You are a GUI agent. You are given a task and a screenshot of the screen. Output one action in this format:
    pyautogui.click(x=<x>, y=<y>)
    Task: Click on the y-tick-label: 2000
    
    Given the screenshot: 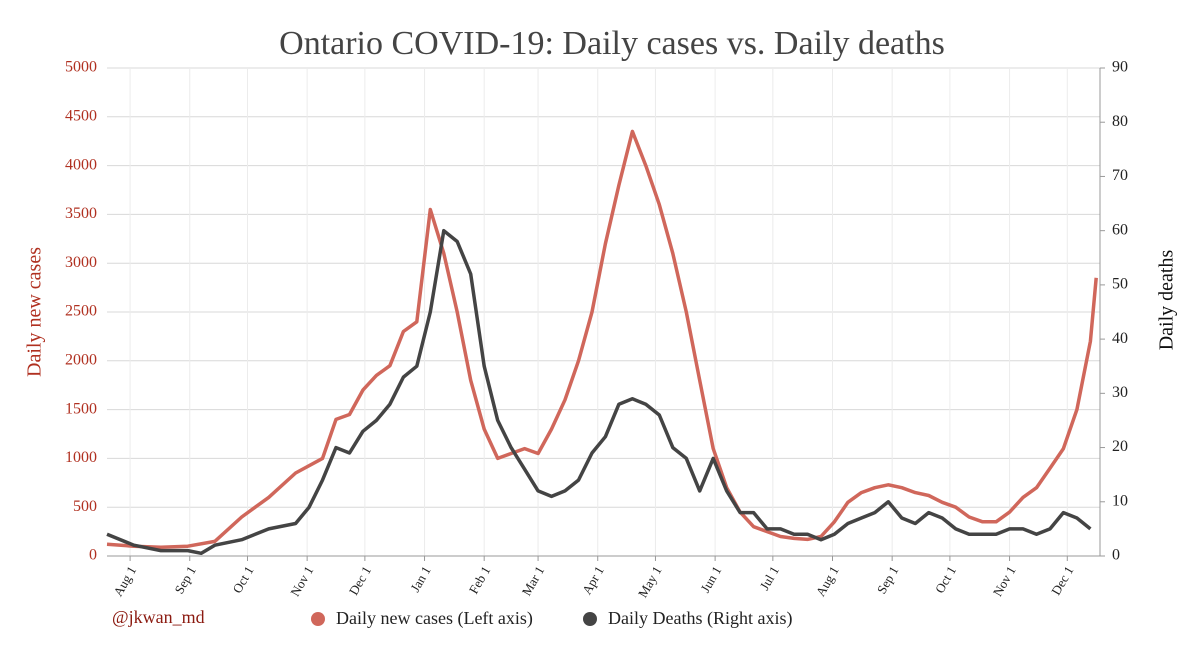 What is the action you would take?
    pyautogui.click(x=81, y=359)
    